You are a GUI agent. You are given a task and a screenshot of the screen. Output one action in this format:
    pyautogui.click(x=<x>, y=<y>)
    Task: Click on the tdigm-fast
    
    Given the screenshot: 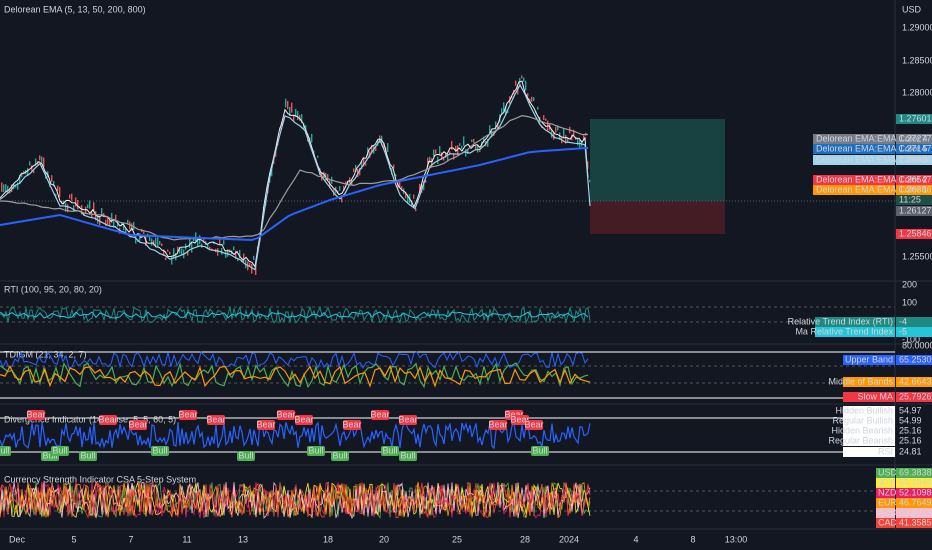 What is the action you would take?
    pyautogui.click(x=294, y=375)
    